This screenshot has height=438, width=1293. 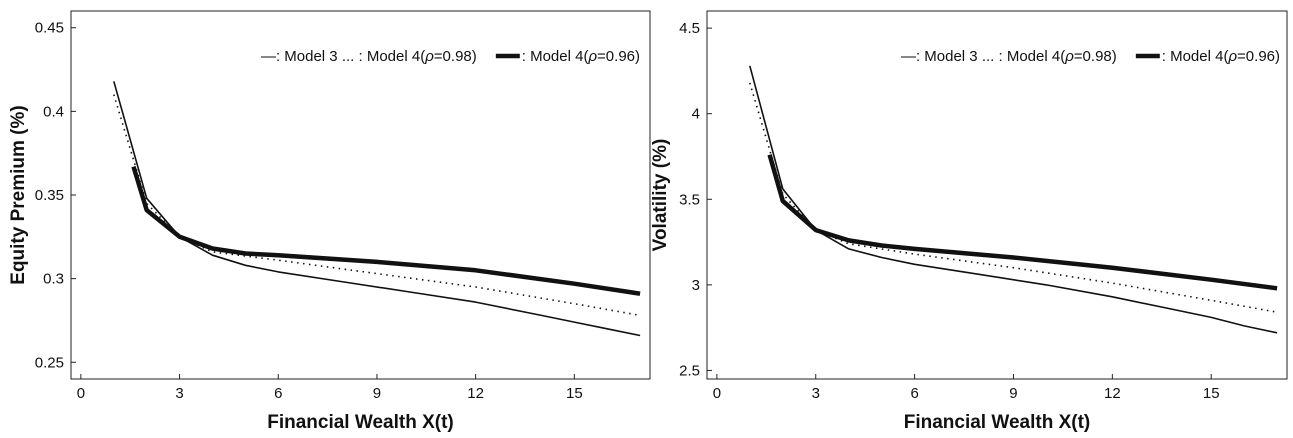 I want to click on y-tick-label: 2.5, so click(x=689, y=370).